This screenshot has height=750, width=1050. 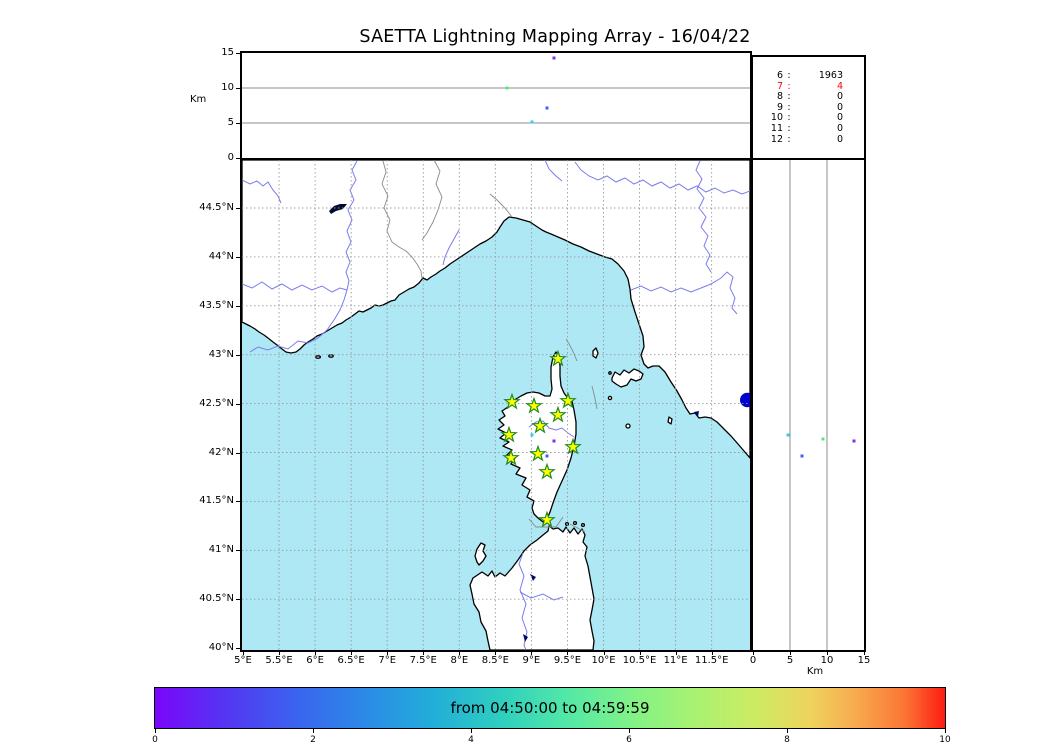 I want to click on lake-coghinas, so click(x=533, y=577).